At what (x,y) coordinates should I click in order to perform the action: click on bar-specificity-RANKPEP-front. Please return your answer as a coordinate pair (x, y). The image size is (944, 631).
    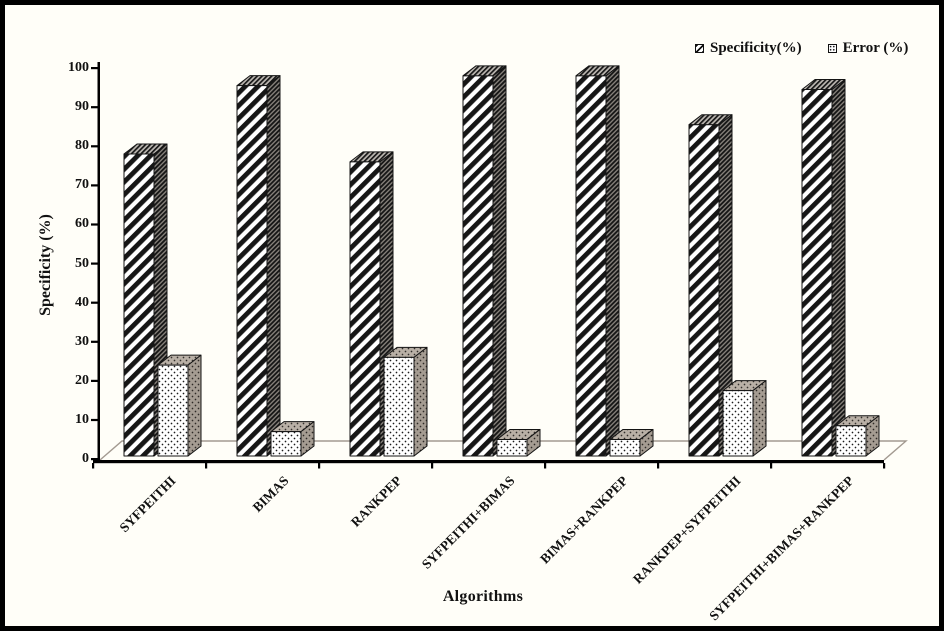
    Looking at the image, I should click on (365, 309).